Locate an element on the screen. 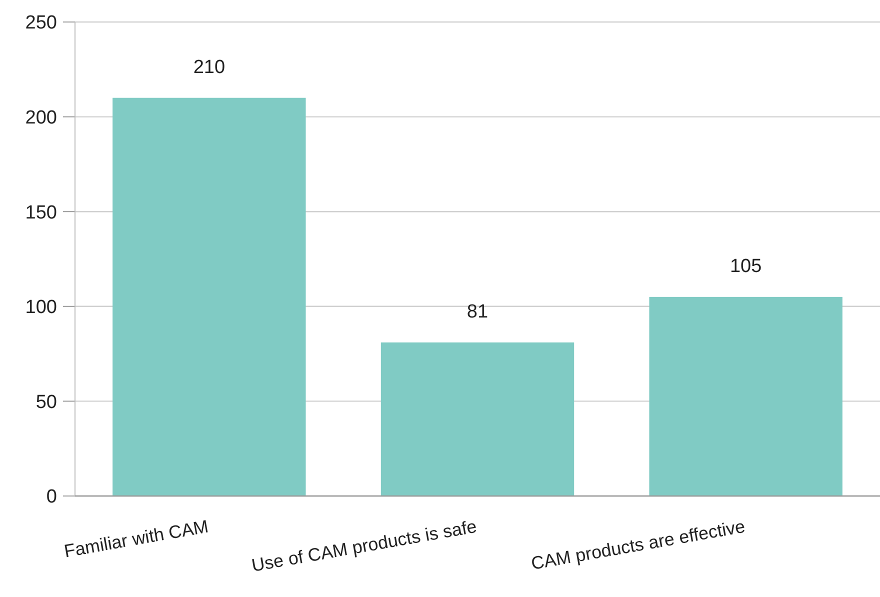  data-label: 105 is located at coordinates (746, 266).